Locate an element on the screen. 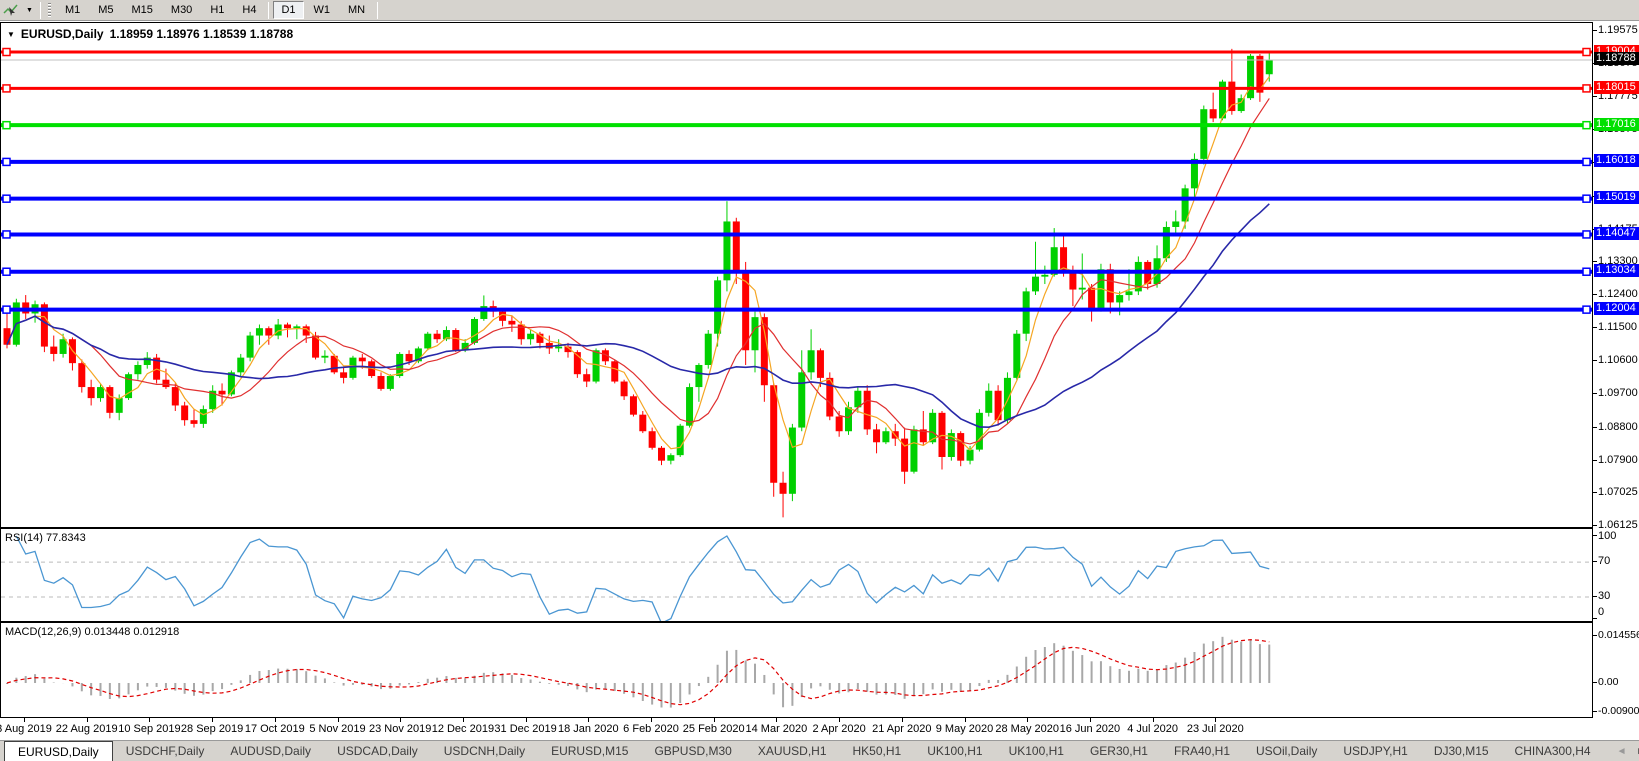 Image resolution: width=1639 pixels, height=761 pixels. tab-hk50-h1: HK50,H1 is located at coordinates (877, 751).